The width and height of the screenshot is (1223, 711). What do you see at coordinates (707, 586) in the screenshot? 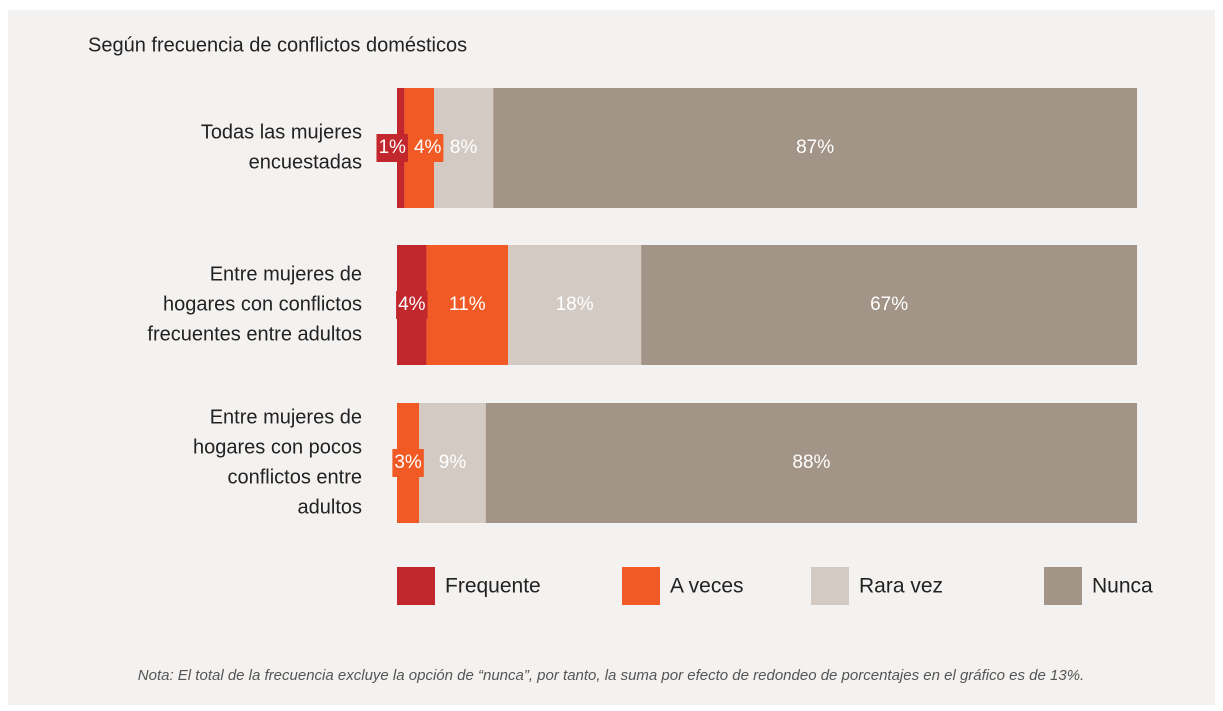
I see `legend-label: A veces` at bounding box center [707, 586].